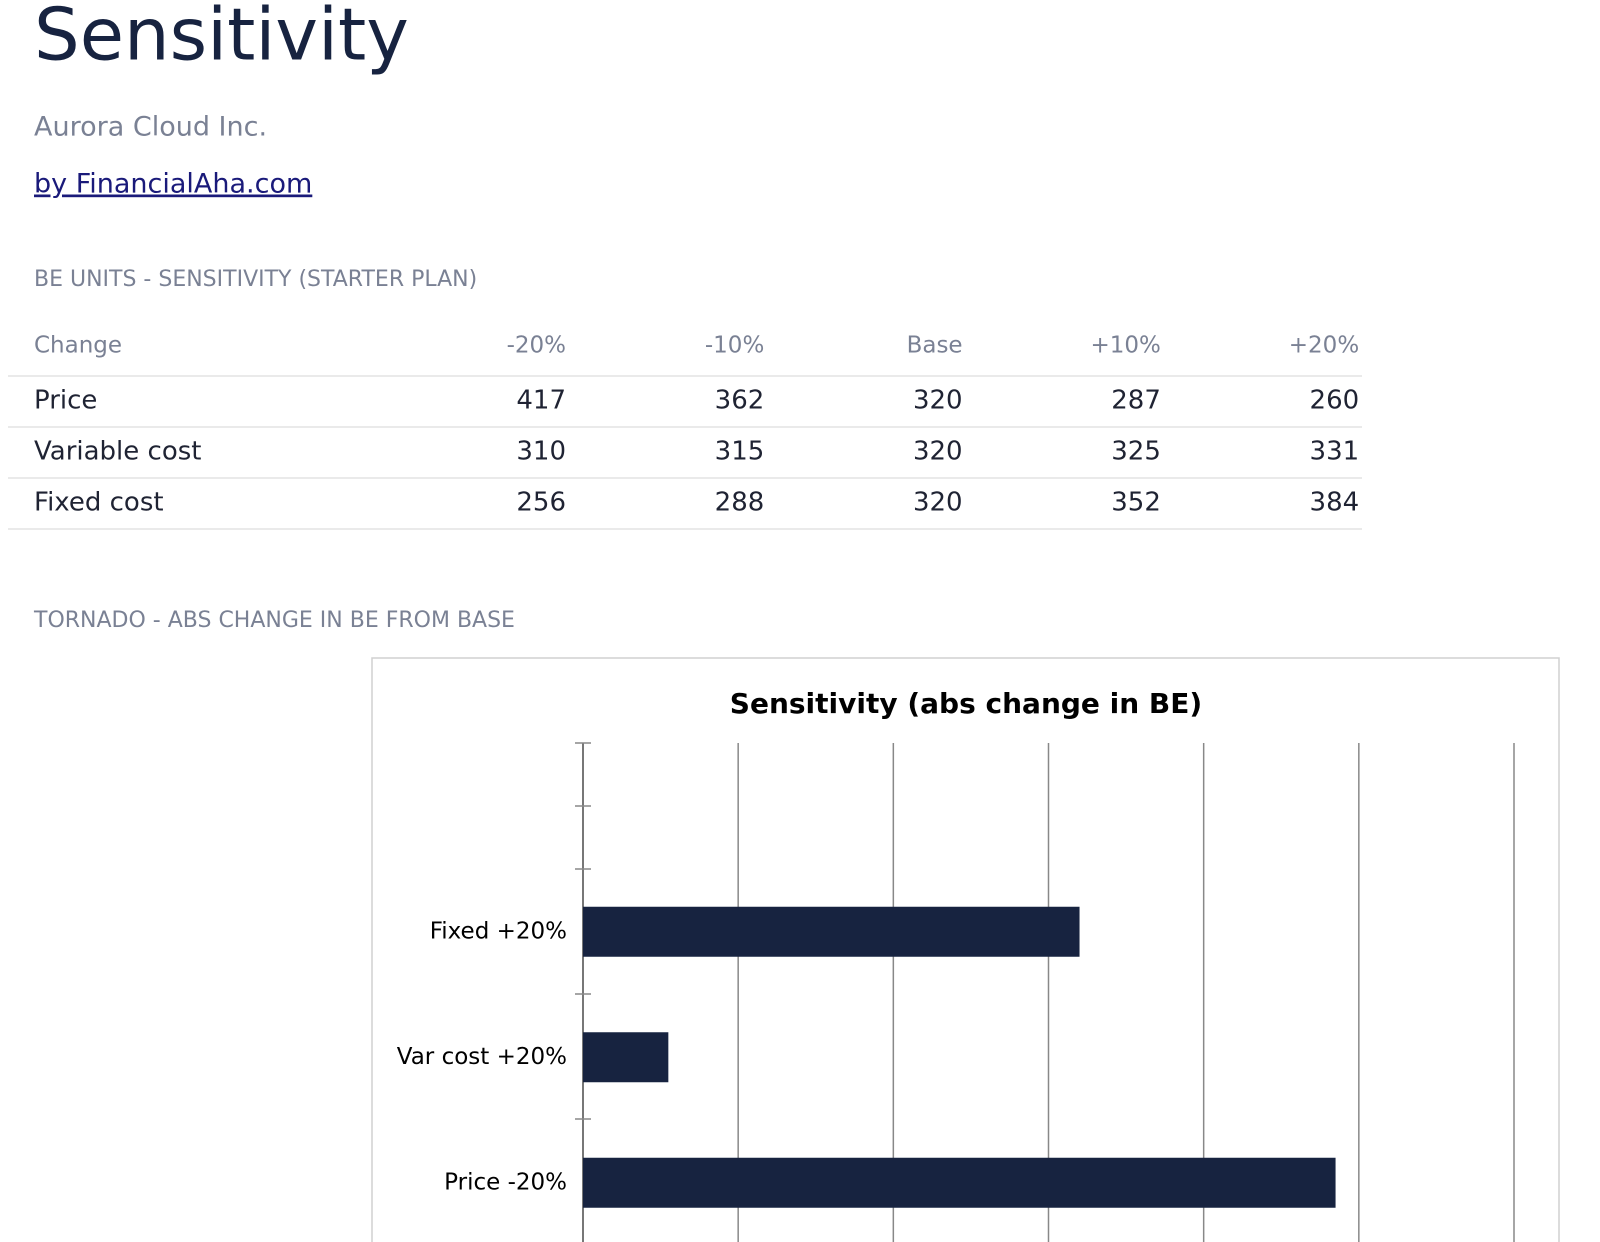  Describe the element at coordinates (150, 127) in the screenshot. I see `company-name: Aurora Cloud Inc.` at that location.